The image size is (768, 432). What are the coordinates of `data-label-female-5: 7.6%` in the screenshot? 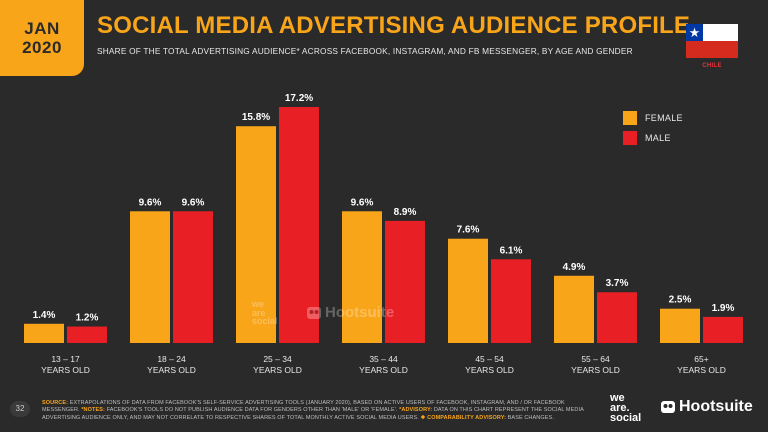 It's located at (468, 230).